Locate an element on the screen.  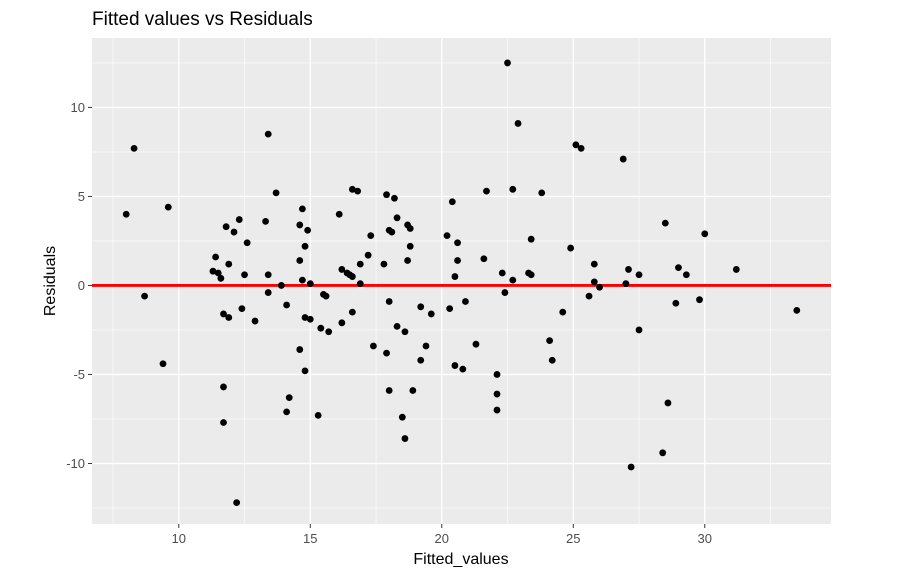
y-tick-label: 10 is located at coordinates (78, 107).